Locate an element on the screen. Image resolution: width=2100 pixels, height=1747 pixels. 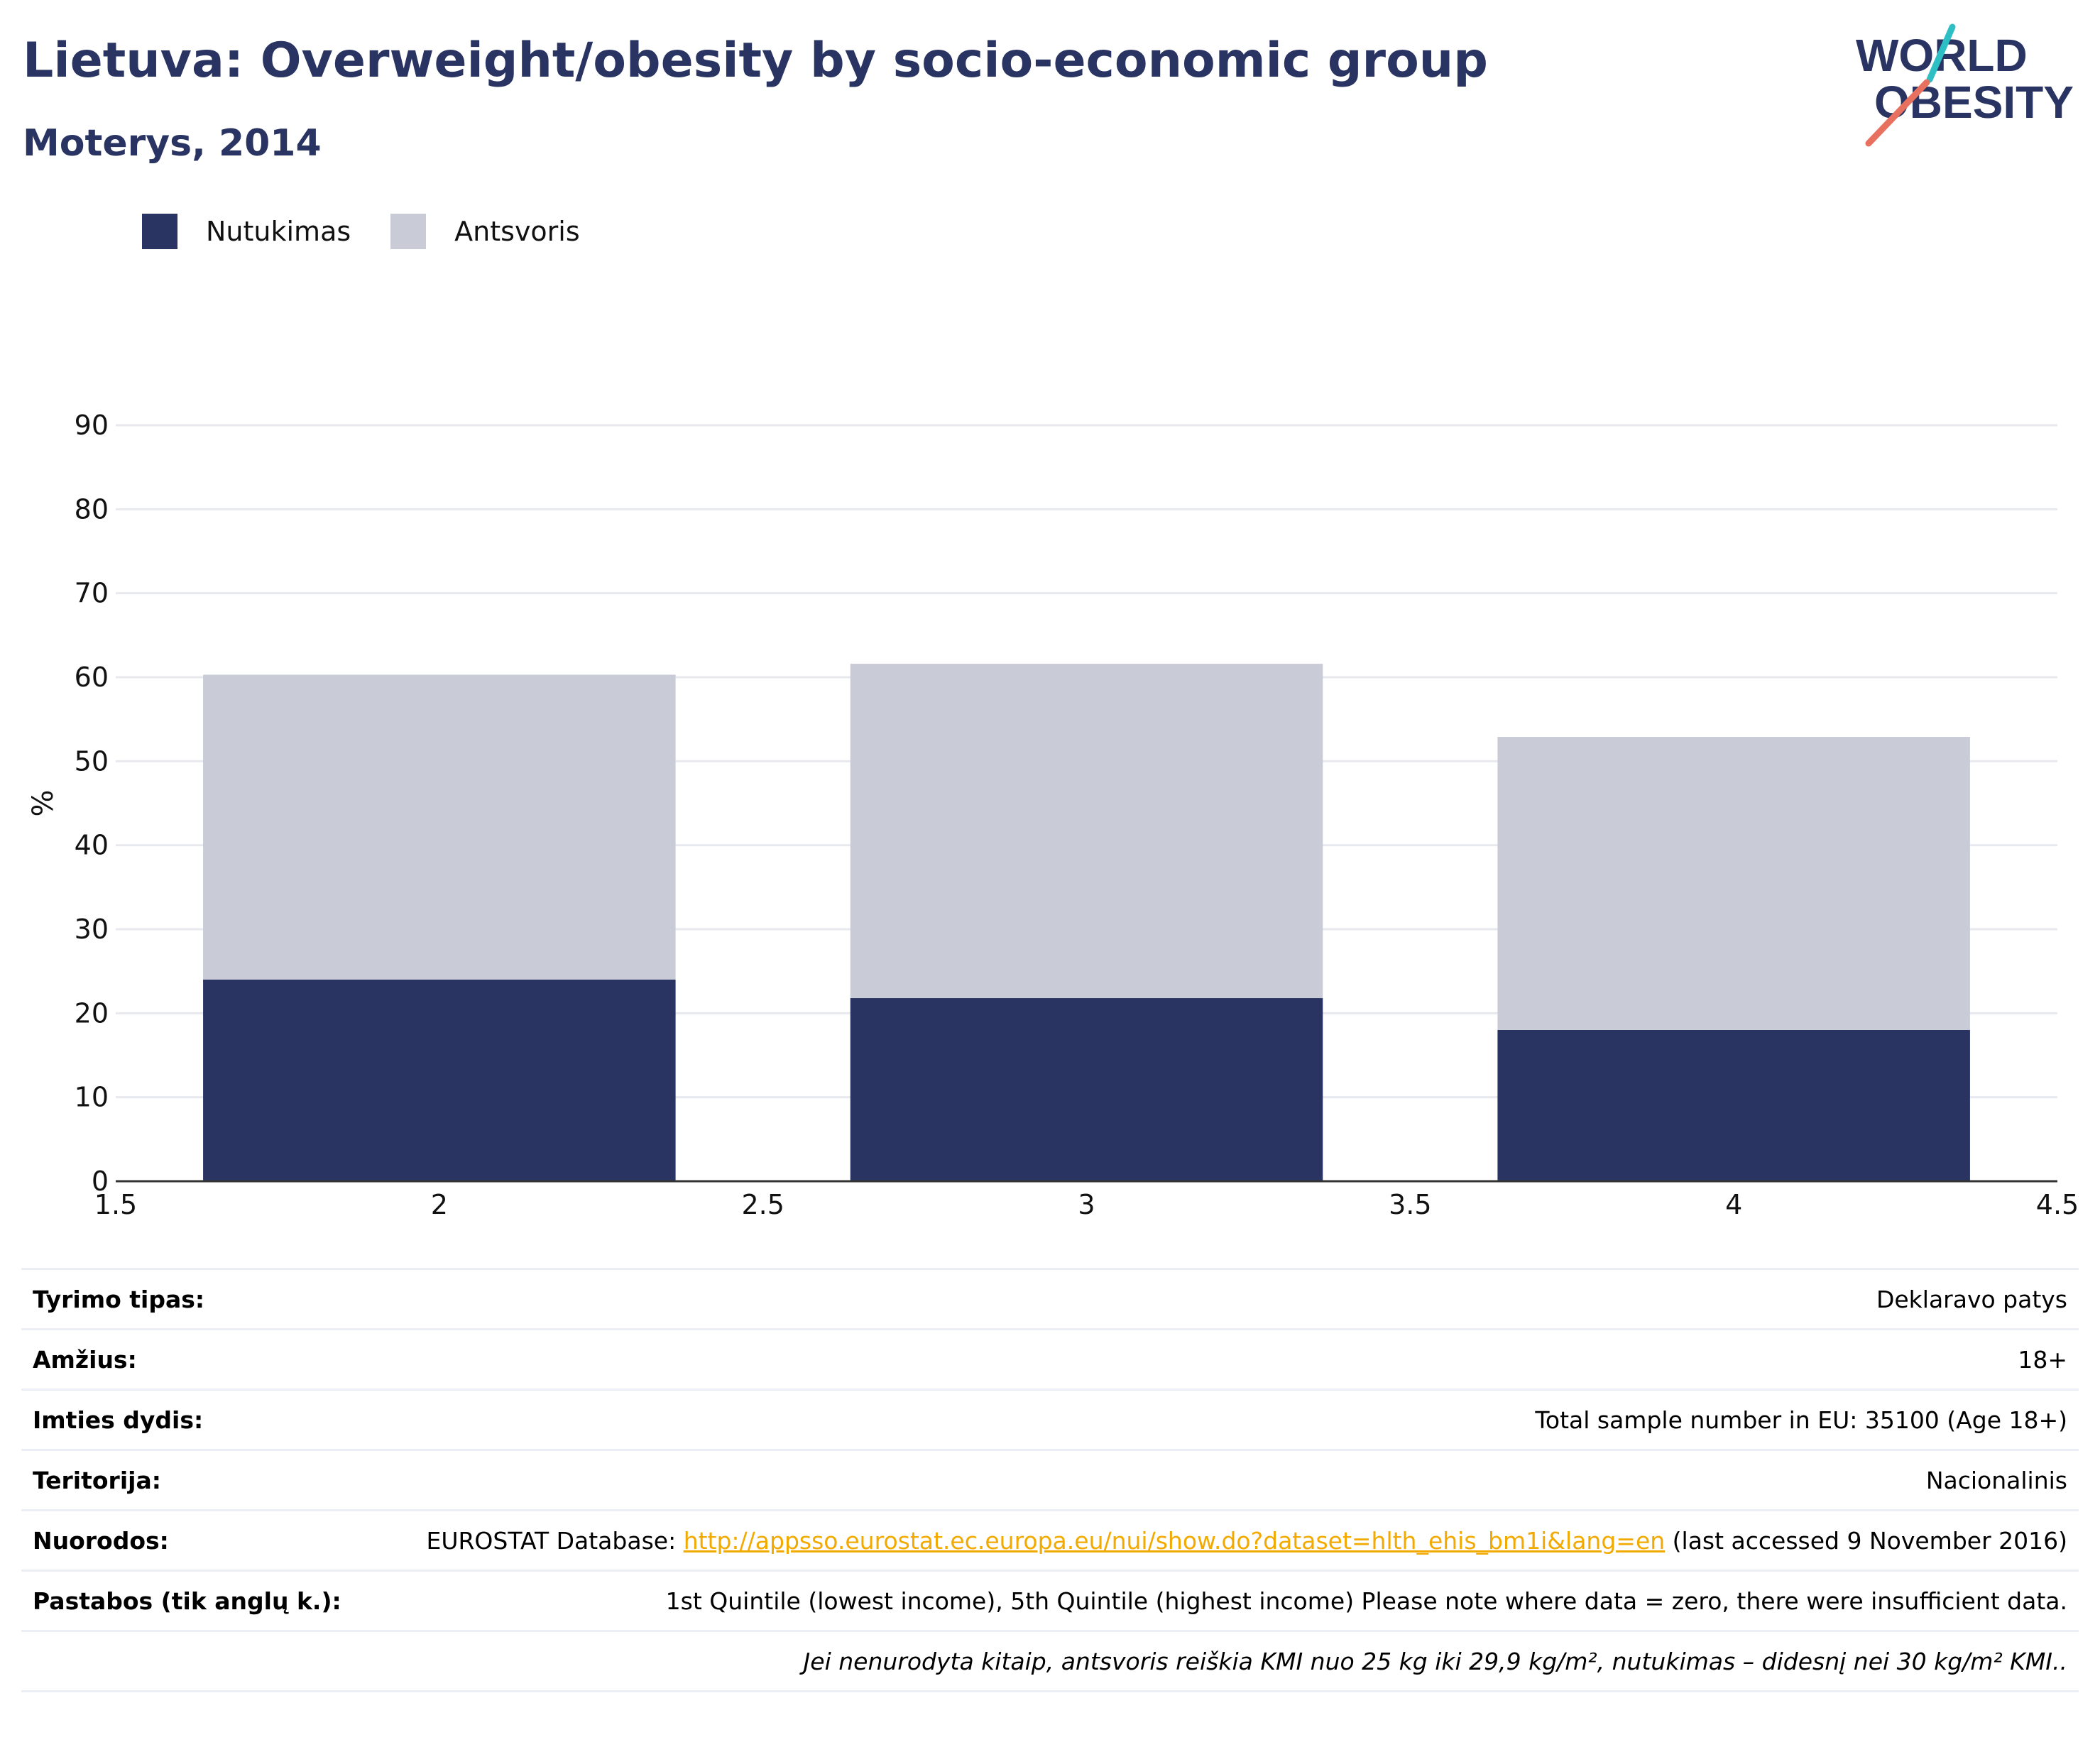
y-tick-label: 0 is located at coordinates (100, 1181).